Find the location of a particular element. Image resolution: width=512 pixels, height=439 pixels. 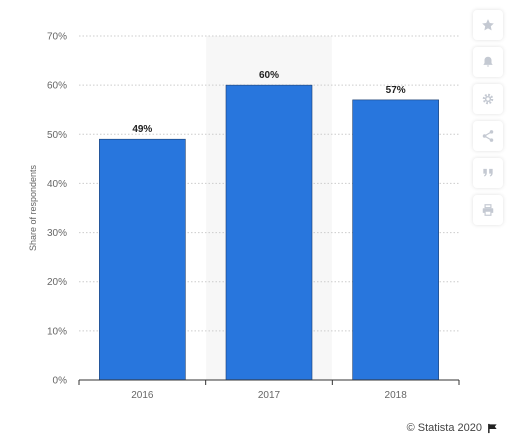

y-axis-title: Share of respondents is located at coordinates (33, 207).